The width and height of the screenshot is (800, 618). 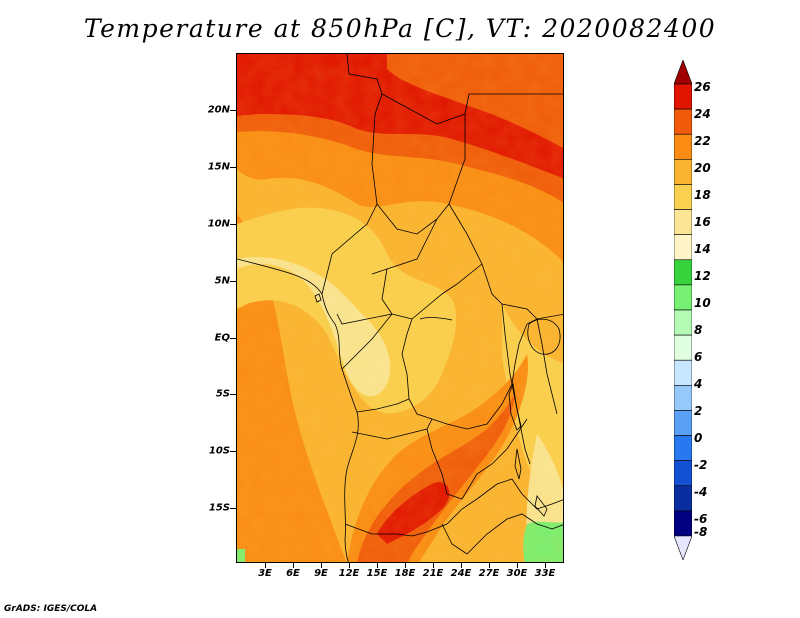 I want to click on lakes, so click(x=437, y=405).